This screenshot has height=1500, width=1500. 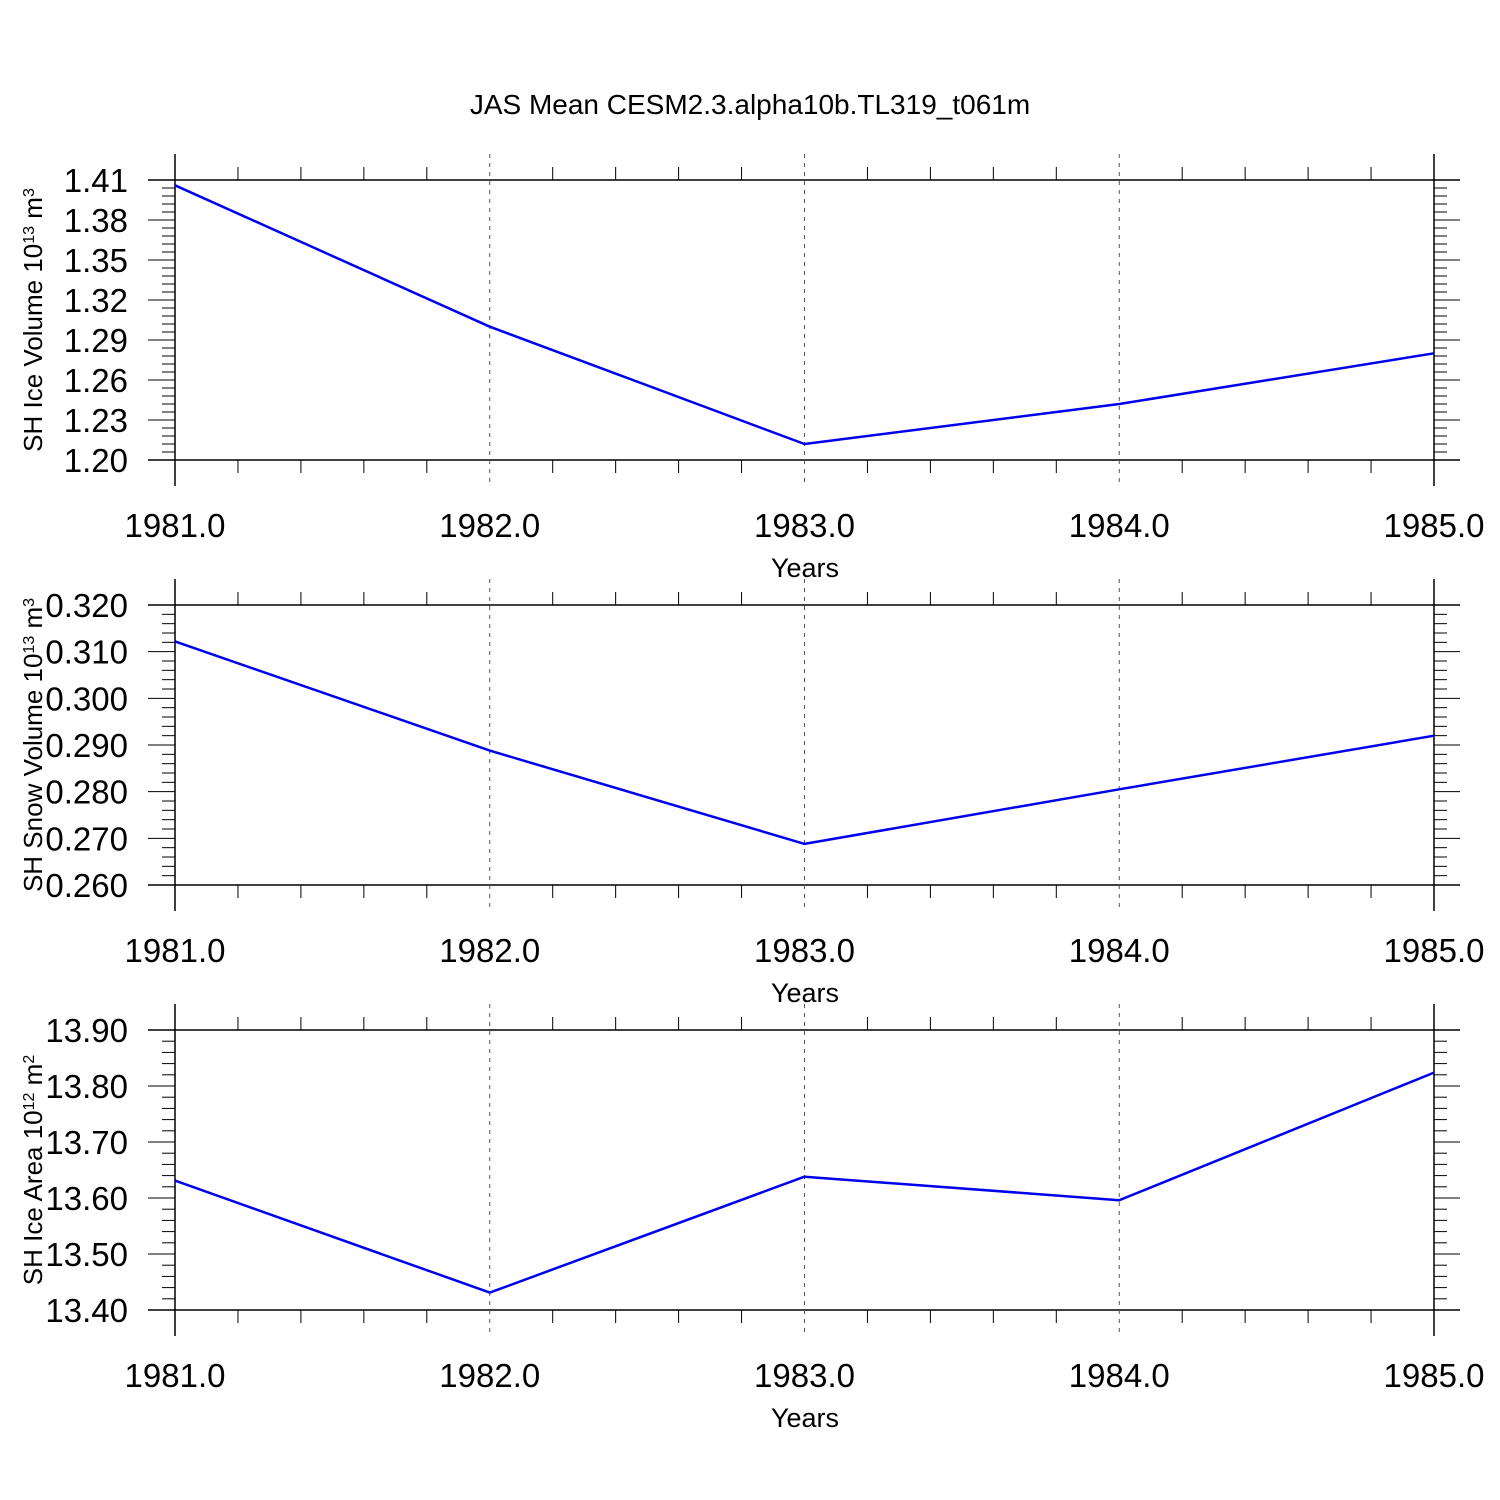 I want to click on y-tick-label: 0.260, so click(x=86, y=885).